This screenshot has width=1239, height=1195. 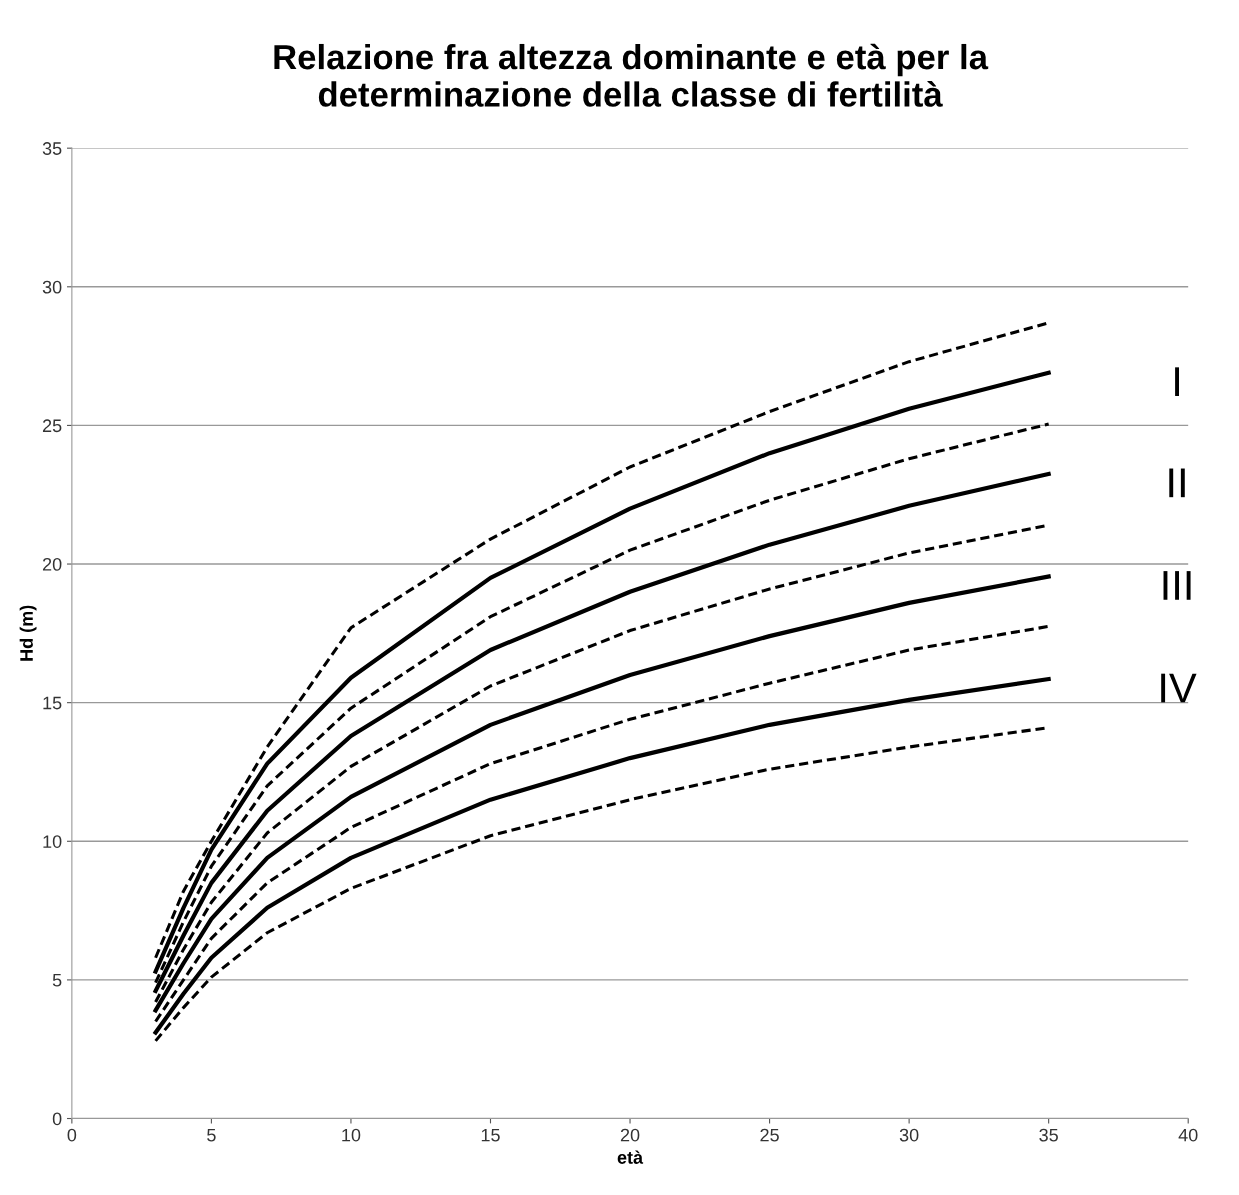 What do you see at coordinates (351, 1135) in the screenshot?
I see `x-tick-label: 10` at bounding box center [351, 1135].